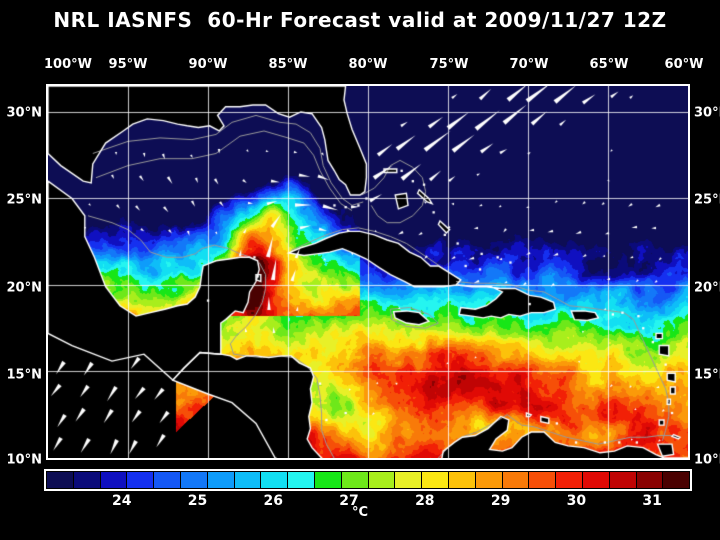 This screenshot has height=540, width=720. Describe the element at coordinates (273, 501) in the screenshot. I see `colorbar-tick-26: 26` at that location.